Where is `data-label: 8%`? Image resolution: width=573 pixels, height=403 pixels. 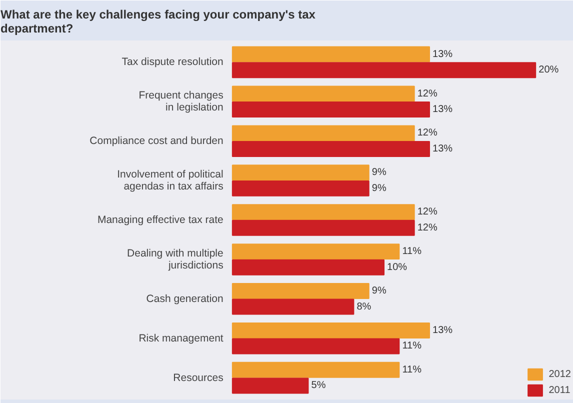
data-label: 8% is located at coordinates (364, 306).